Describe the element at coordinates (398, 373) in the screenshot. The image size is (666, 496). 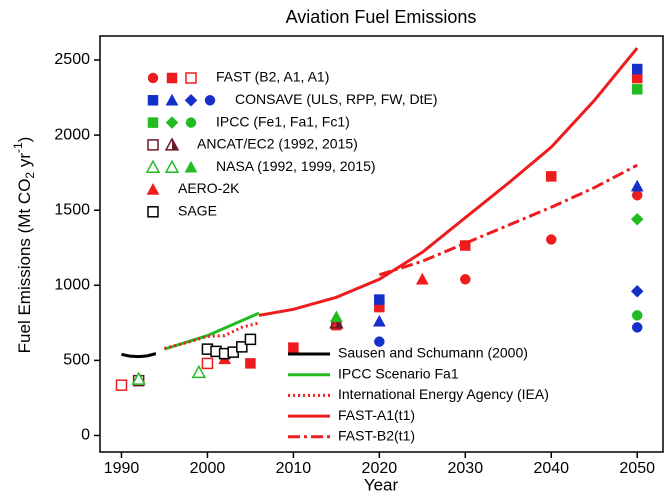
I see `legend-label: IPCC Scenario Fa1` at that location.